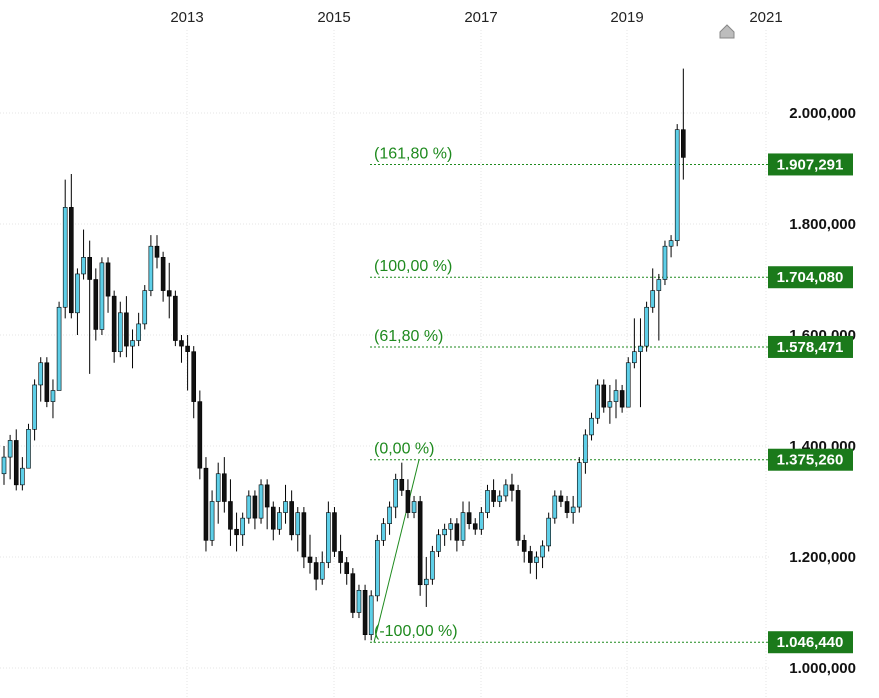 The image size is (879, 698). I want to click on y-tick-label: 2.000,000, so click(822, 113).